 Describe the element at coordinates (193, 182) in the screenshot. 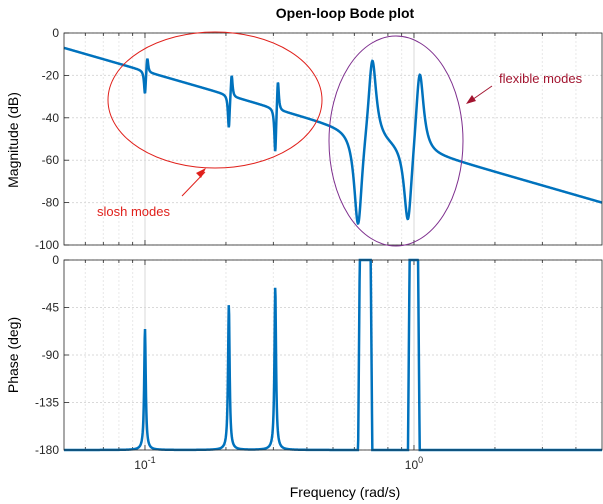

I see `slosh-modes-arrow` at that location.